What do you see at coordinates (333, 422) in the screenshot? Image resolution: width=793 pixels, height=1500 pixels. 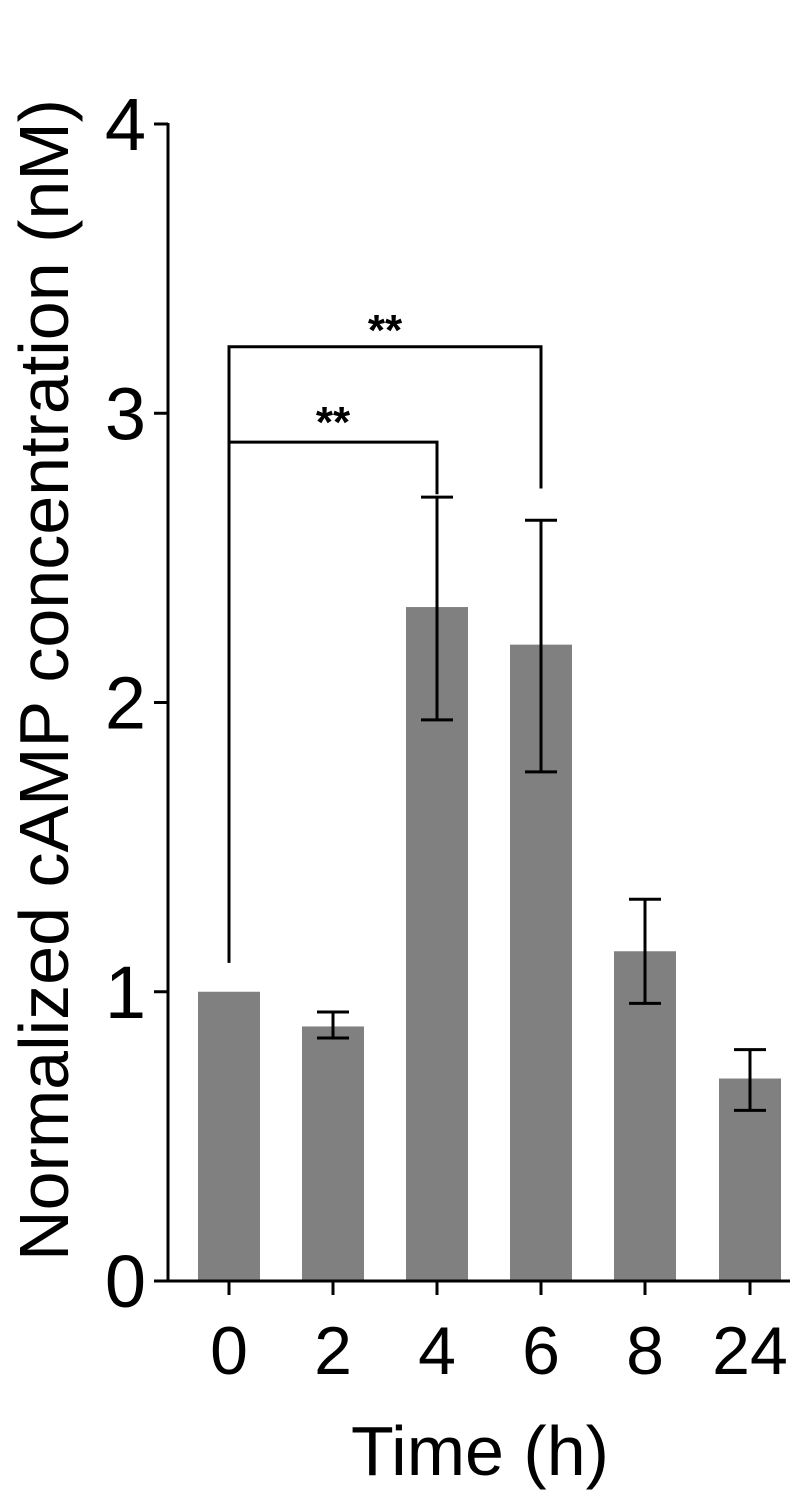 I see `significance-label-0-4: **` at bounding box center [333, 422].